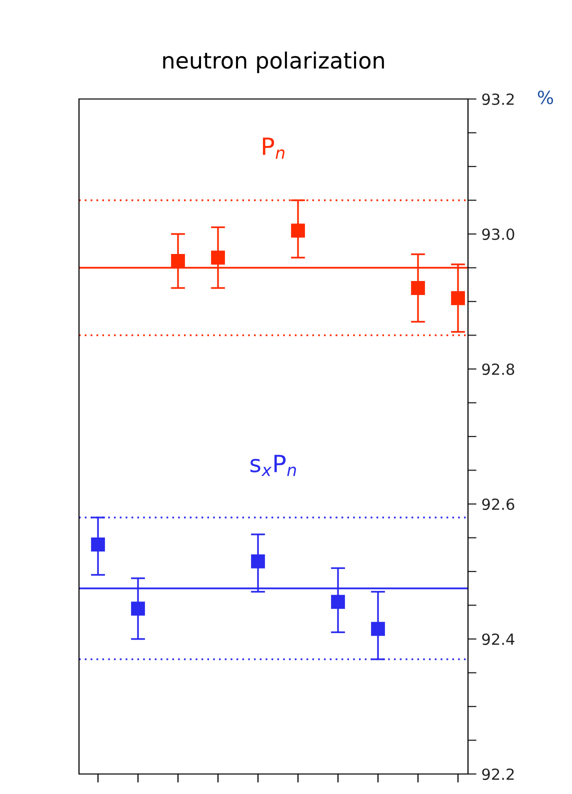 The image size is (572, 794). What do you see at coordinates (546, 97) in the screenshot?
I see `y-axis-title: %` at bounding box center [546, 97].